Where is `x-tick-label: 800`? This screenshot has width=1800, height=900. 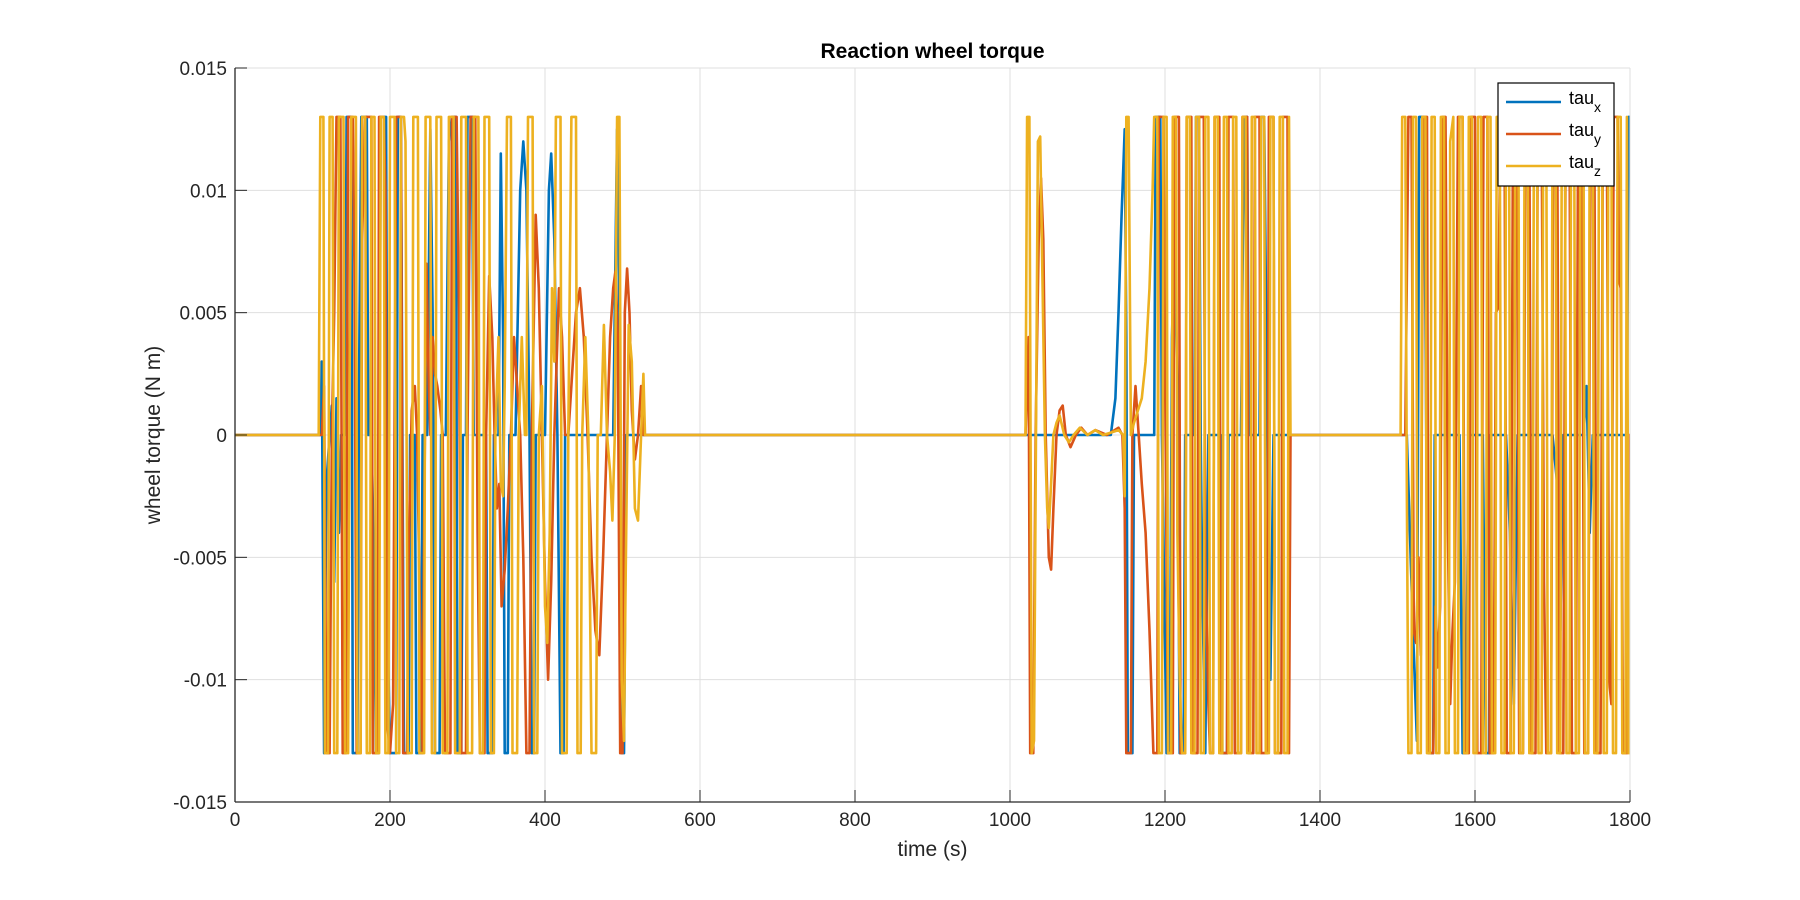
x-tick-label: 800 is located at coordinates (855, 820).